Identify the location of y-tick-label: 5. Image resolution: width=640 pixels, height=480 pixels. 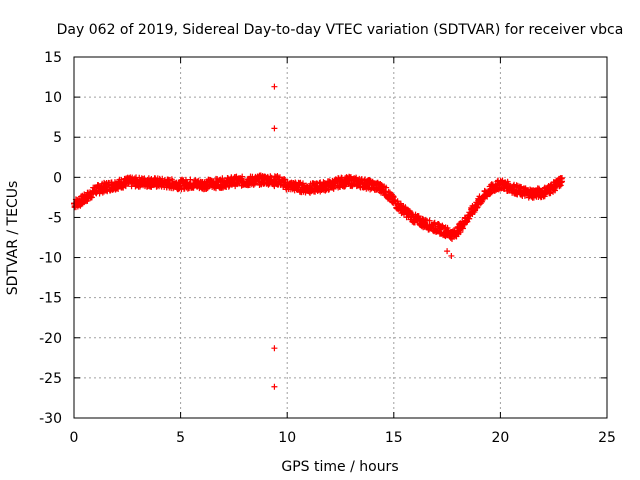
(57, 138).